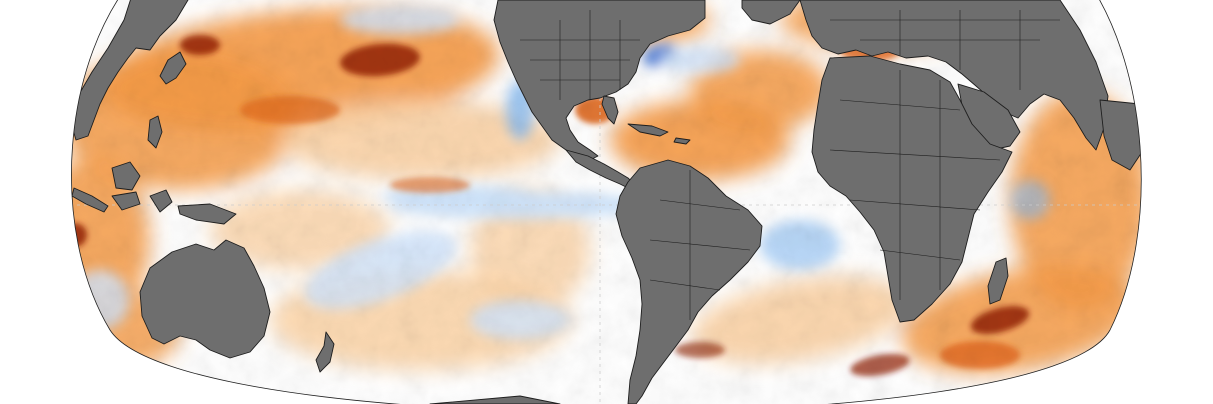  I want to click on new-zealand, so click(325, 352).